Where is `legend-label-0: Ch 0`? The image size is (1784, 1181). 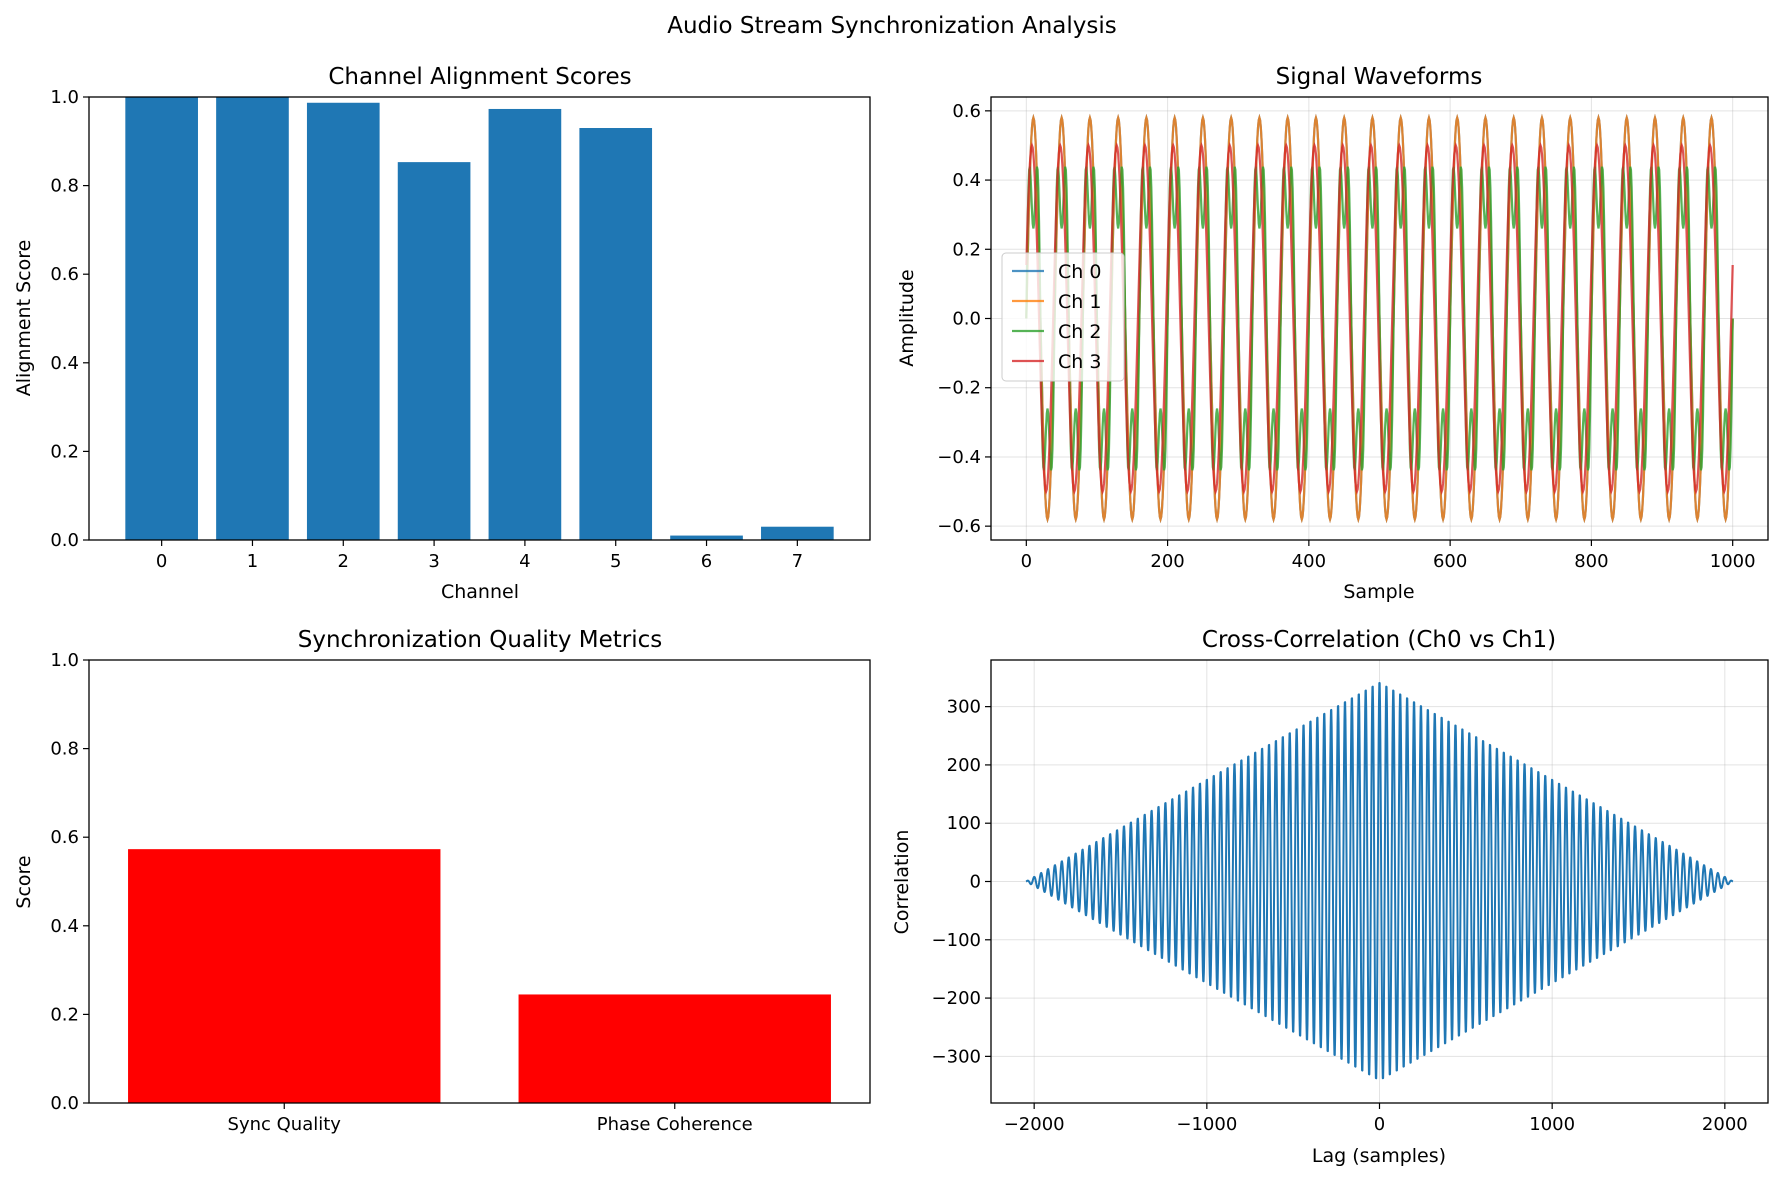
legend-label-0: Ch 0 is located at coordinates (1079, 272).